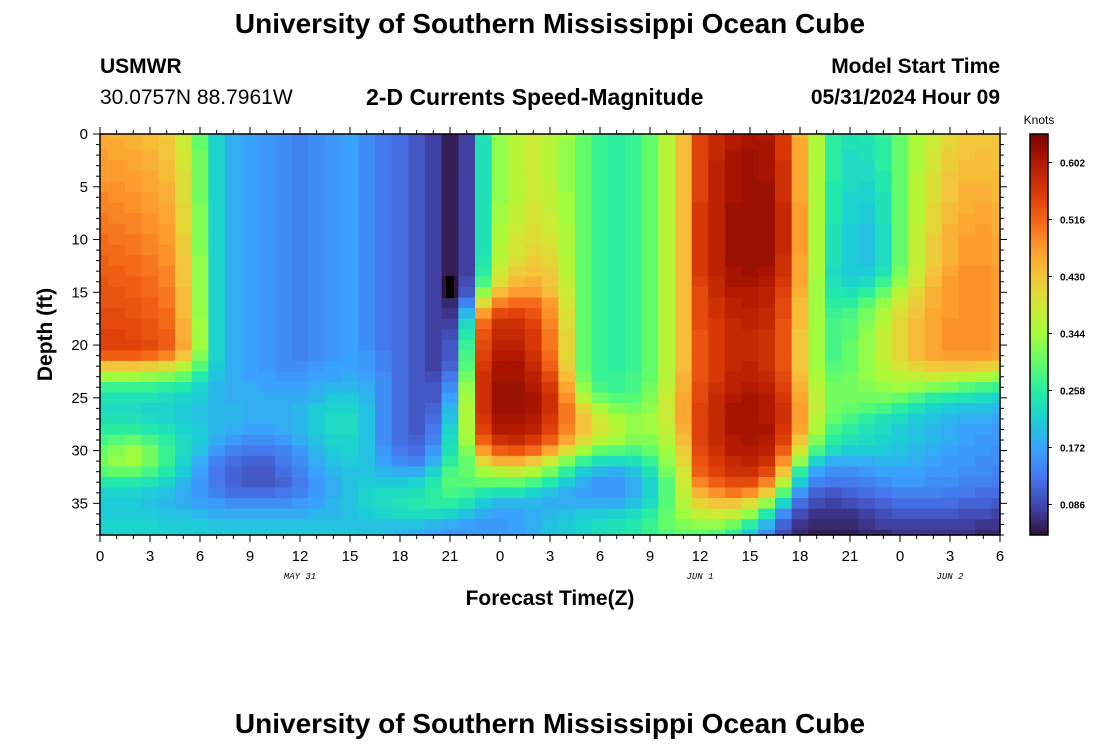  What do you see at coordinates (450, 556) in the screenshot?
I see `x-tick-label: 21` at bounding box center [450, 556].